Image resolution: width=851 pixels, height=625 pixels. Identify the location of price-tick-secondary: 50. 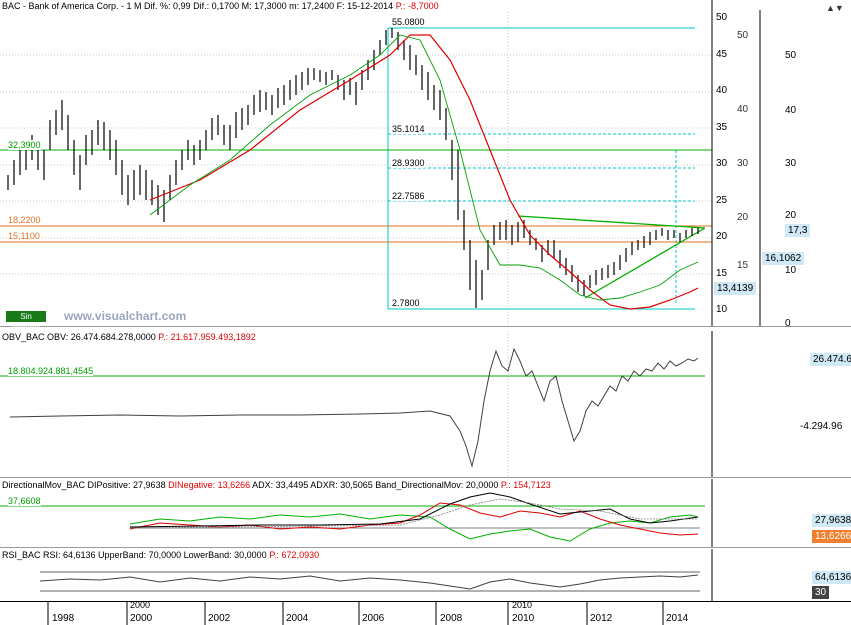
(743, 35).